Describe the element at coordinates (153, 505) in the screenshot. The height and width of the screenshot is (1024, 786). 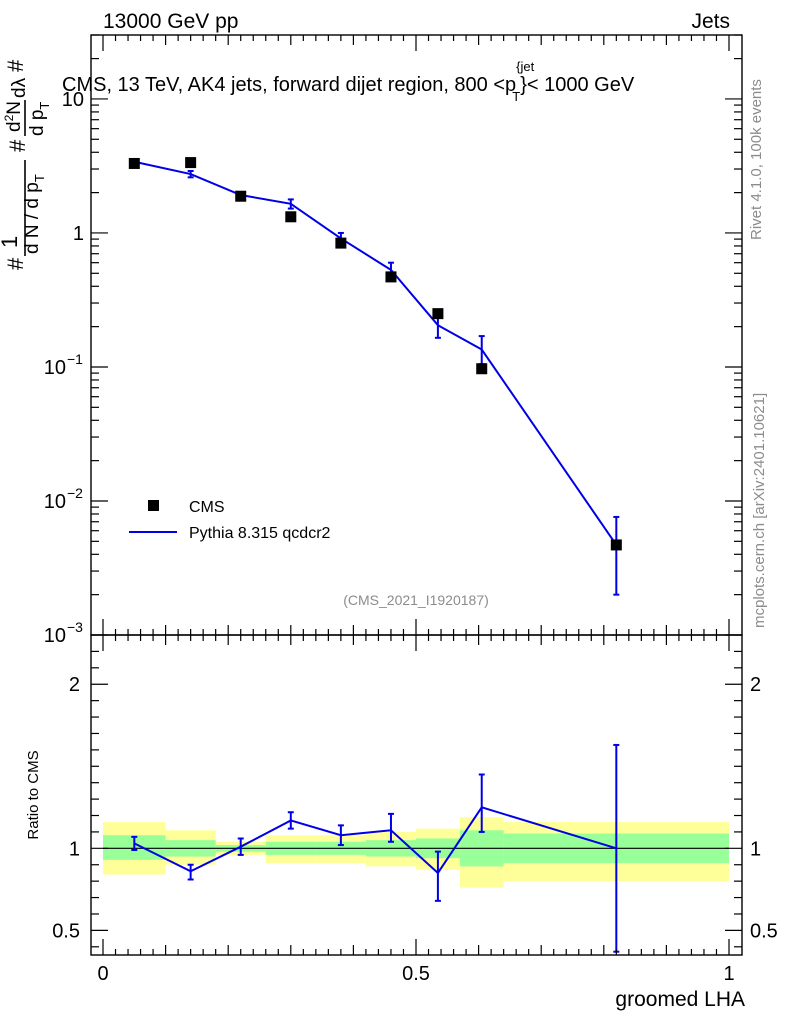
I see `legend-cms-marker` at that location.